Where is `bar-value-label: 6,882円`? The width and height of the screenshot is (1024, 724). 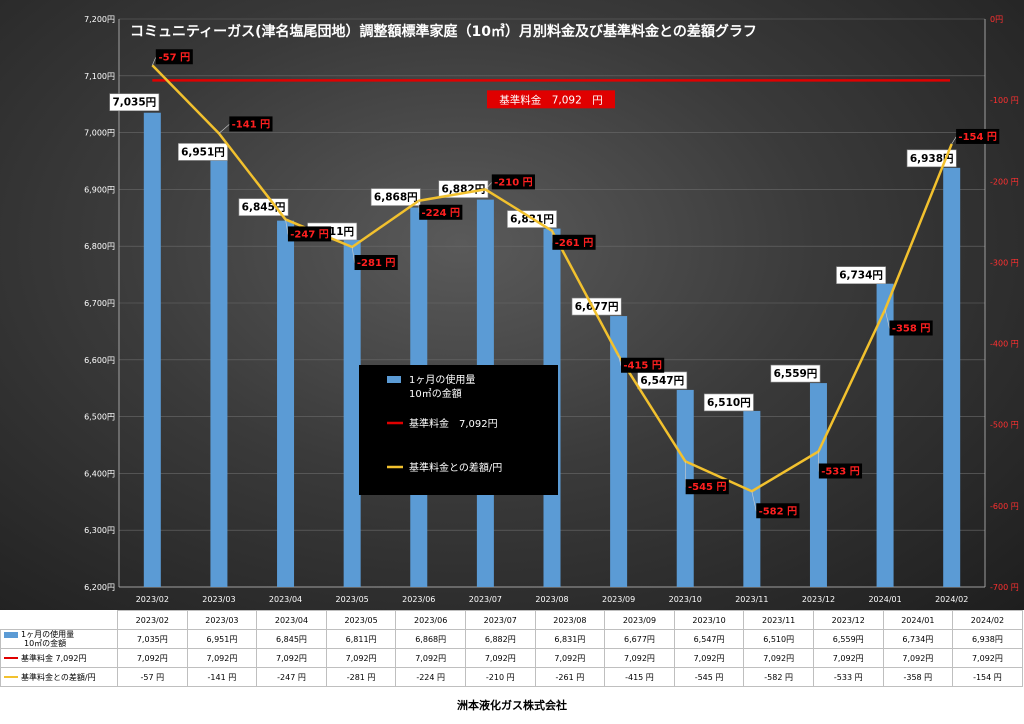 bar-value-label: 6,882円 is located at coordinates (464, 190).